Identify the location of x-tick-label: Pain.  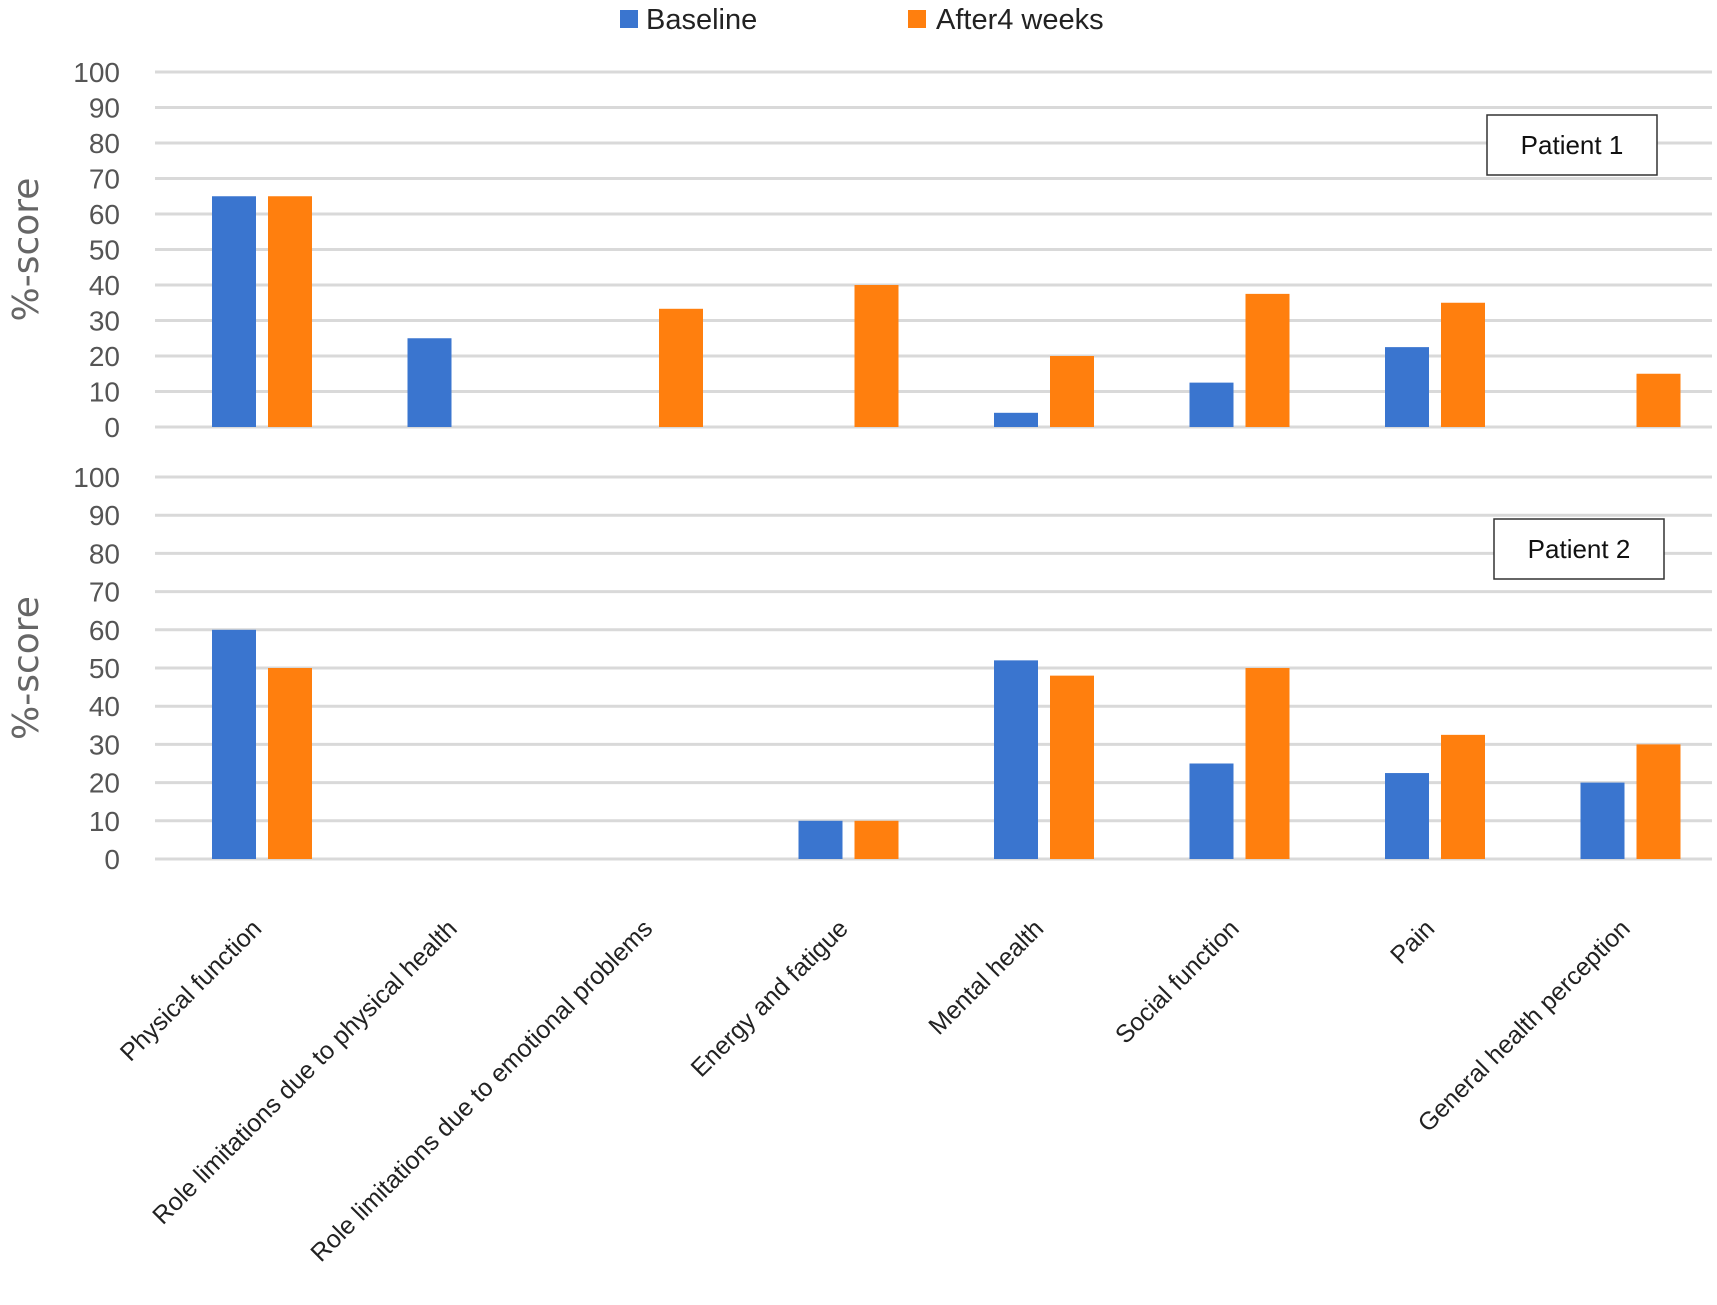
(1412, 941).